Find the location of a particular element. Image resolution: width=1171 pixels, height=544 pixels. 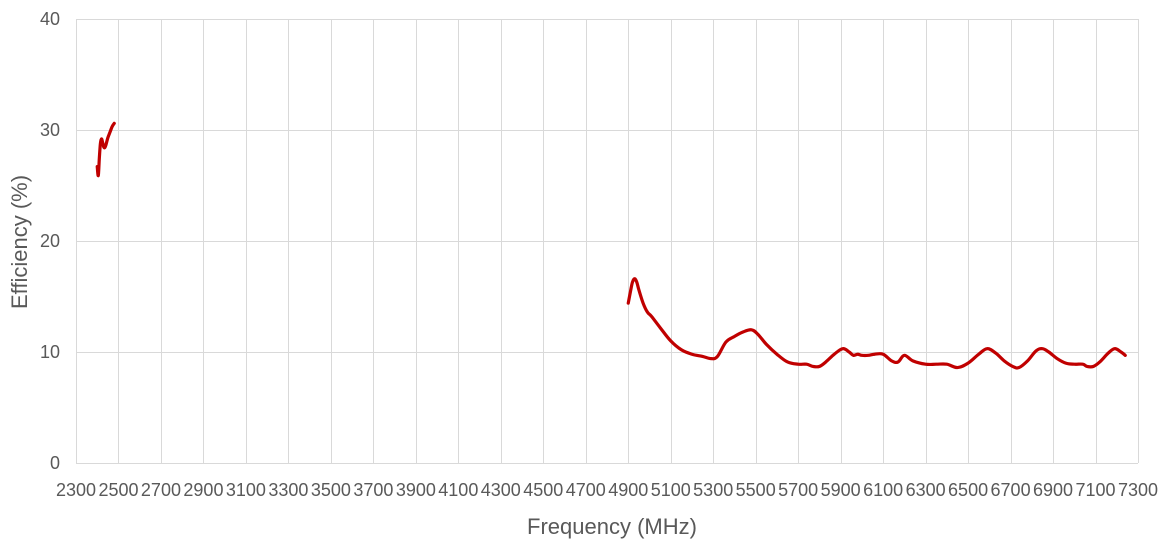

x-tick-label: 7300 is located at coordinates (1138, 490).